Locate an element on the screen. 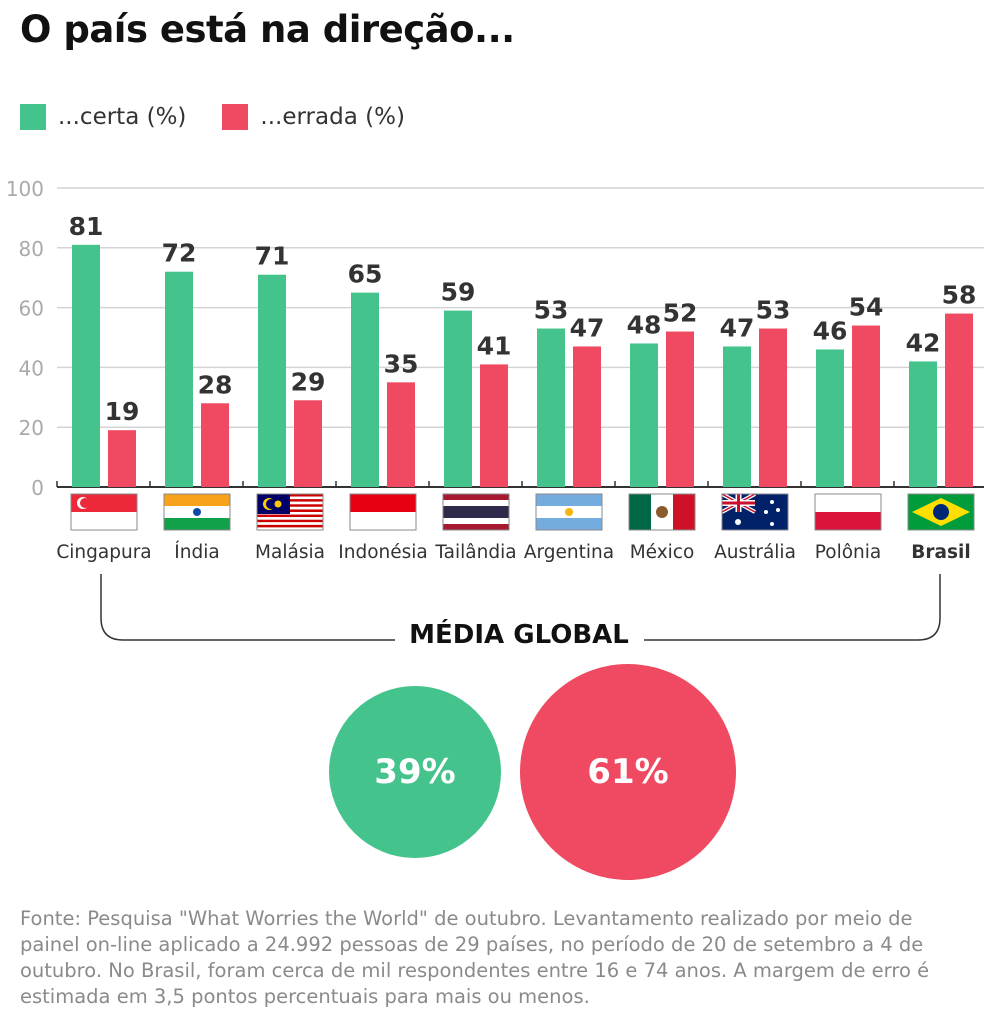 The width and height of the screenshot is (984, 1019). data-label: 48 is located at coordinates (644, 324).